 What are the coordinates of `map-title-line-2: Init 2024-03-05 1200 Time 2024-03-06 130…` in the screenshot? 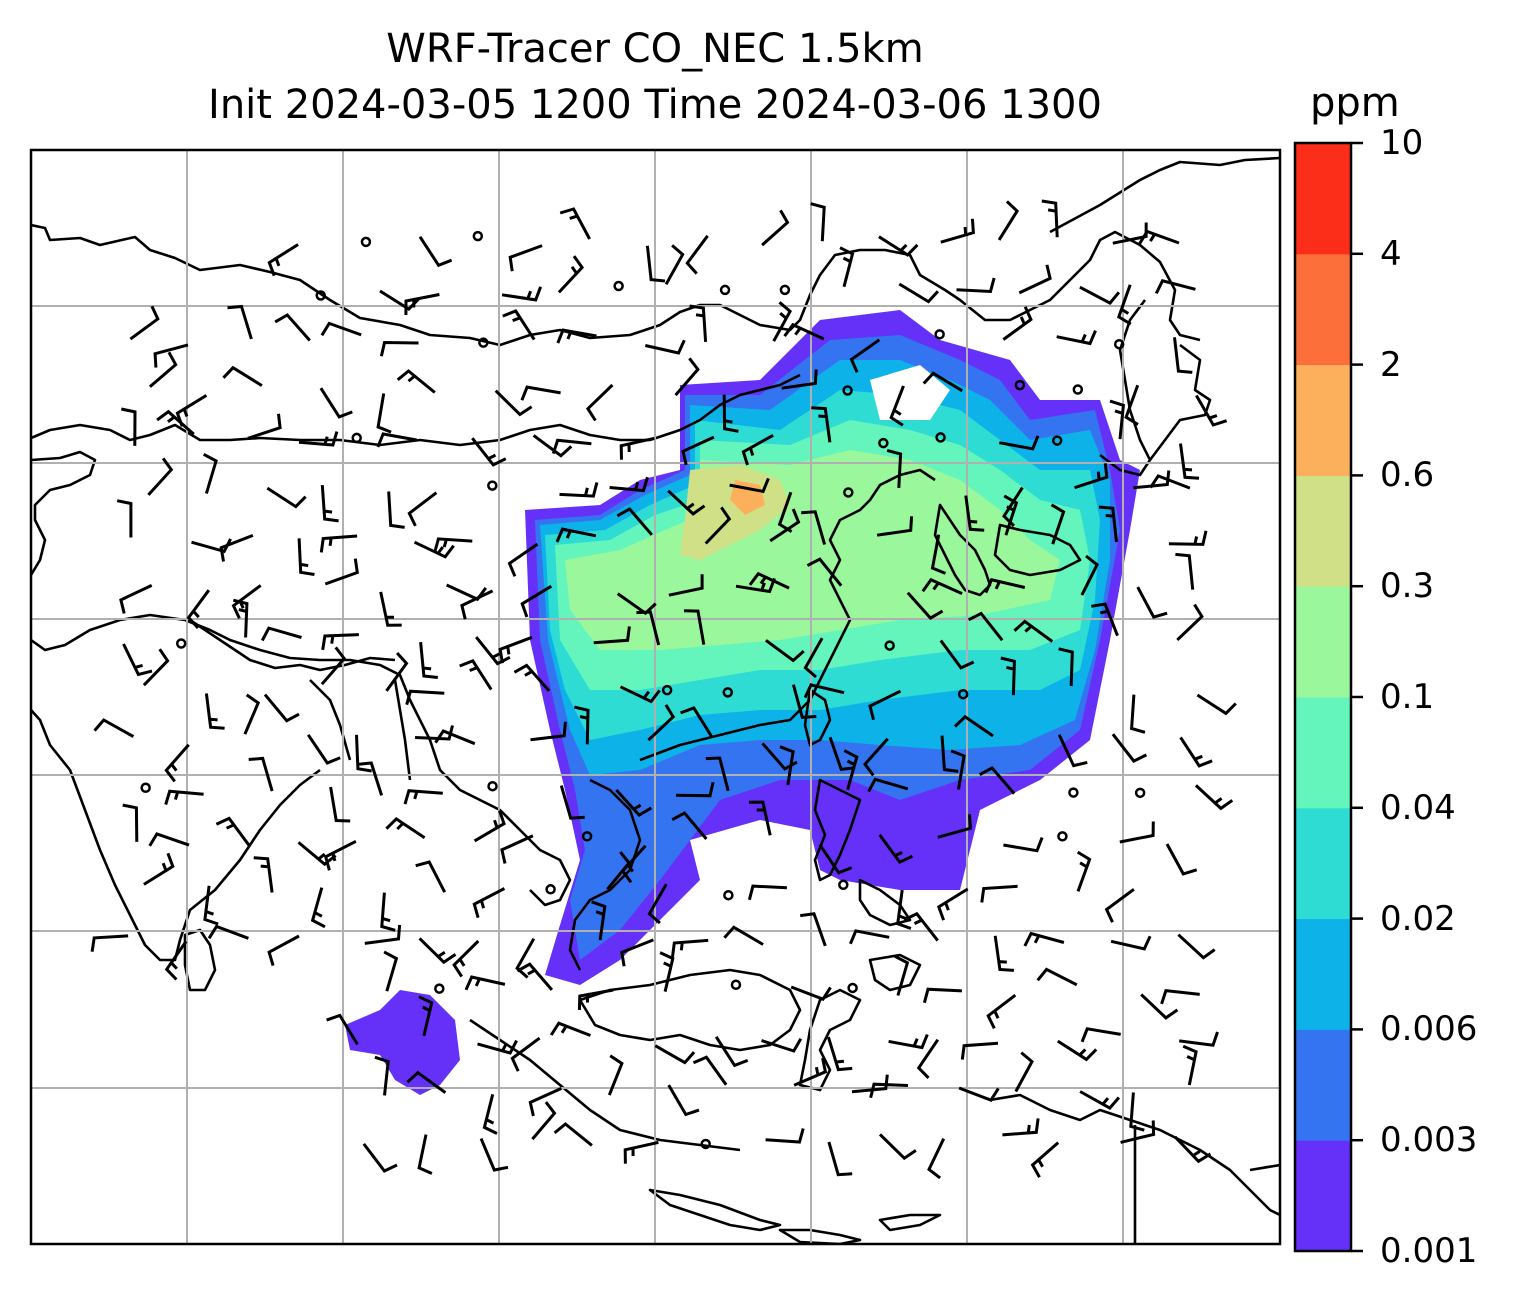 It's located at (655, 105).